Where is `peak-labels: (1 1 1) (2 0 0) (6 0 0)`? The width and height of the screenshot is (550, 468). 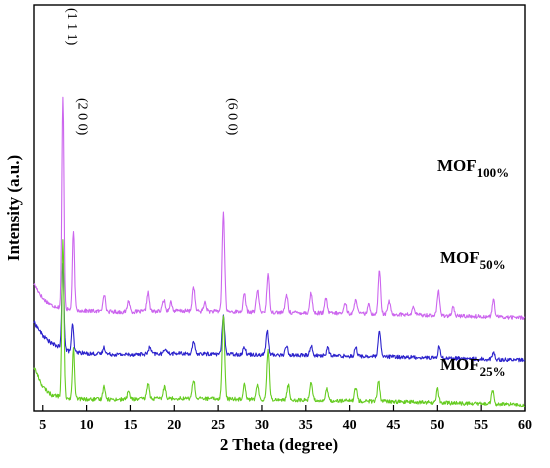
peak-labels: (1 1 1) (2 0 0) (6 0 0) is located at coordinates (151, 72).